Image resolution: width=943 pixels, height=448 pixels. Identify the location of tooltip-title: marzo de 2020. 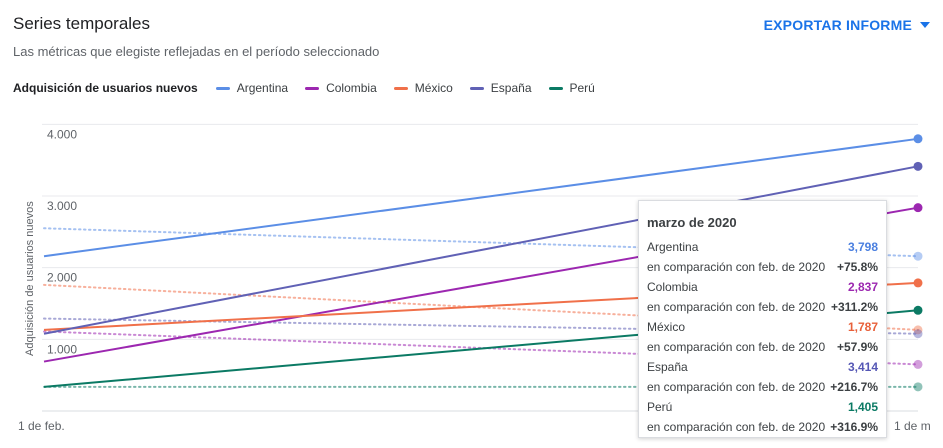
(692, 222).